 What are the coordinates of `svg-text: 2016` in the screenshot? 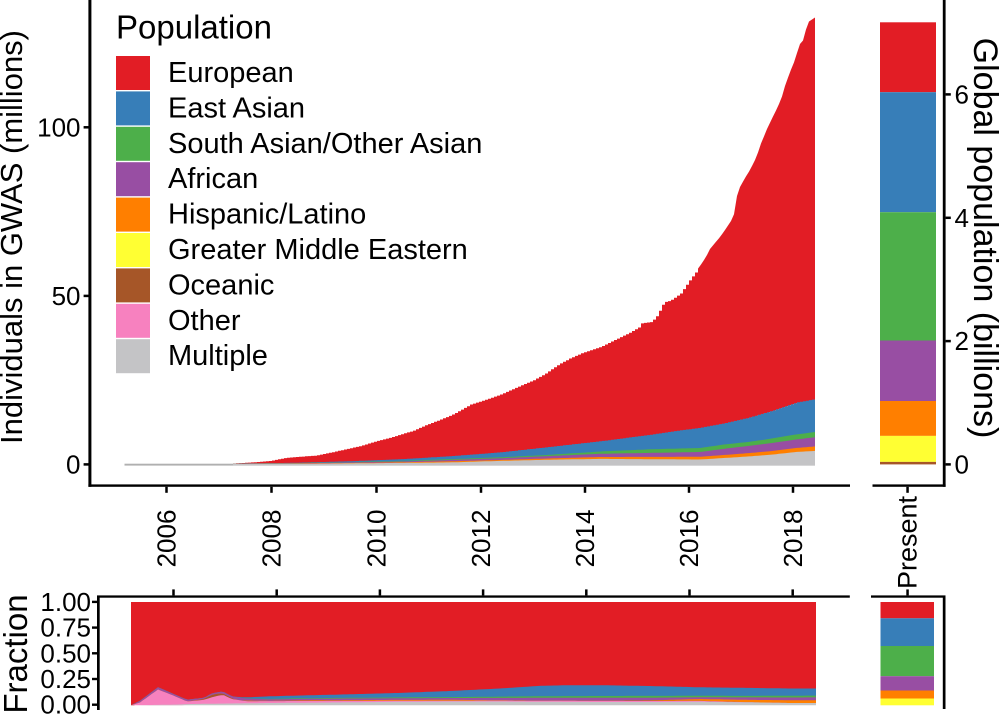 It's located at (689, 539).